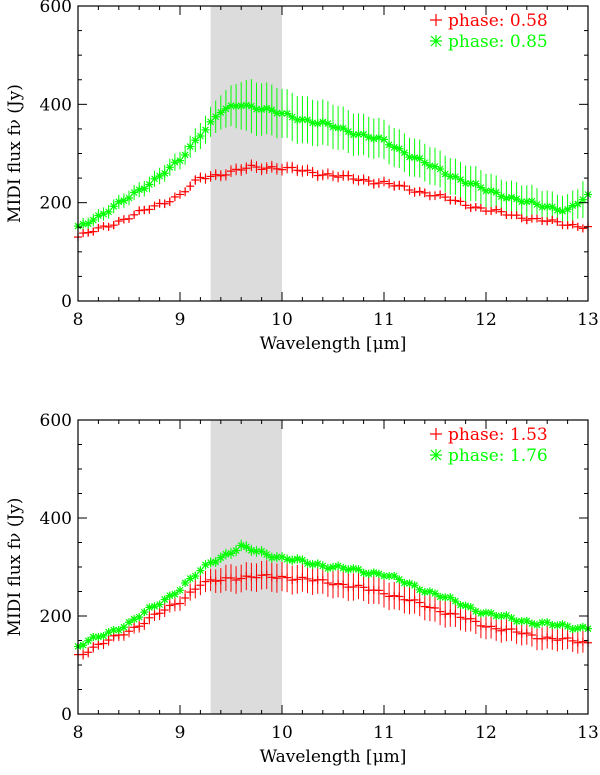 The width and height of the screenshot is (600, 775). What do you see at coordinates (78, 320) in the screenshot?
I see `x-tick-label: 8` at bounding box center [78, 320].